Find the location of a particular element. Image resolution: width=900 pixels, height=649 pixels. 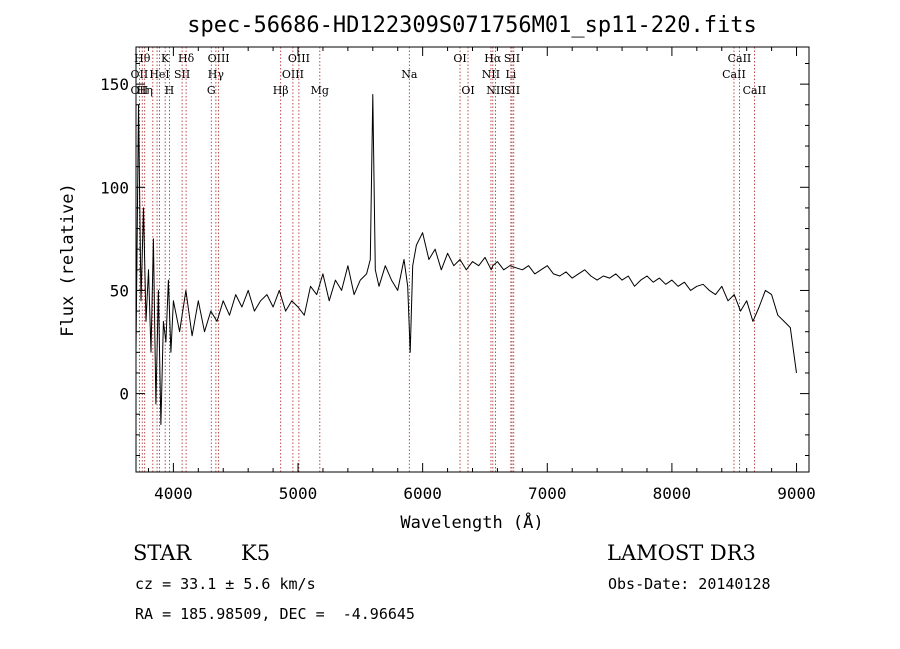

y-tick-label: 50 is located at coordinates (119, 290).